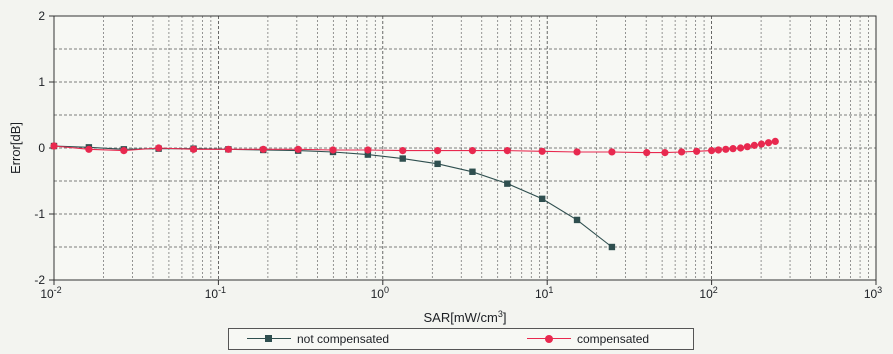 This screenshot has height=354, width=893. Describe the element at coordinates (41, 82) in the screenshot. I see `y-tick-label: 1` at that location.